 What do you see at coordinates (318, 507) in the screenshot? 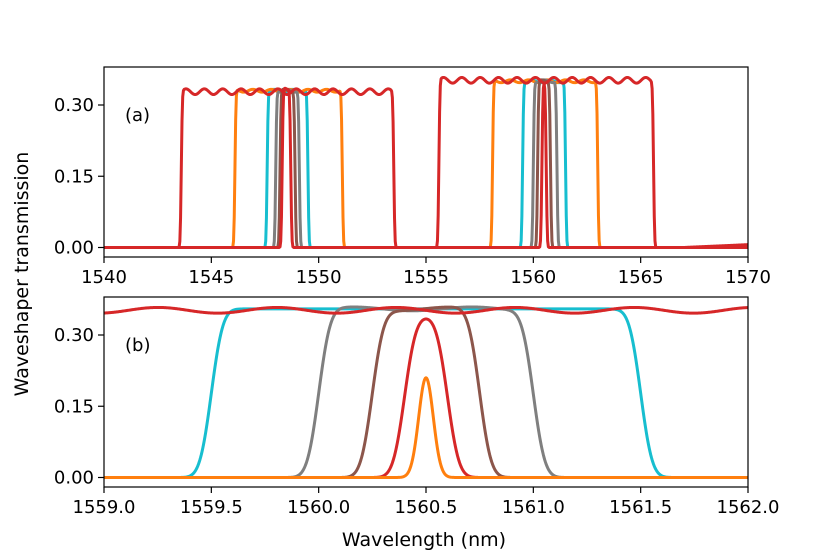
I see `x-tick-label: 1560.0` at bounding box center [318, 507].